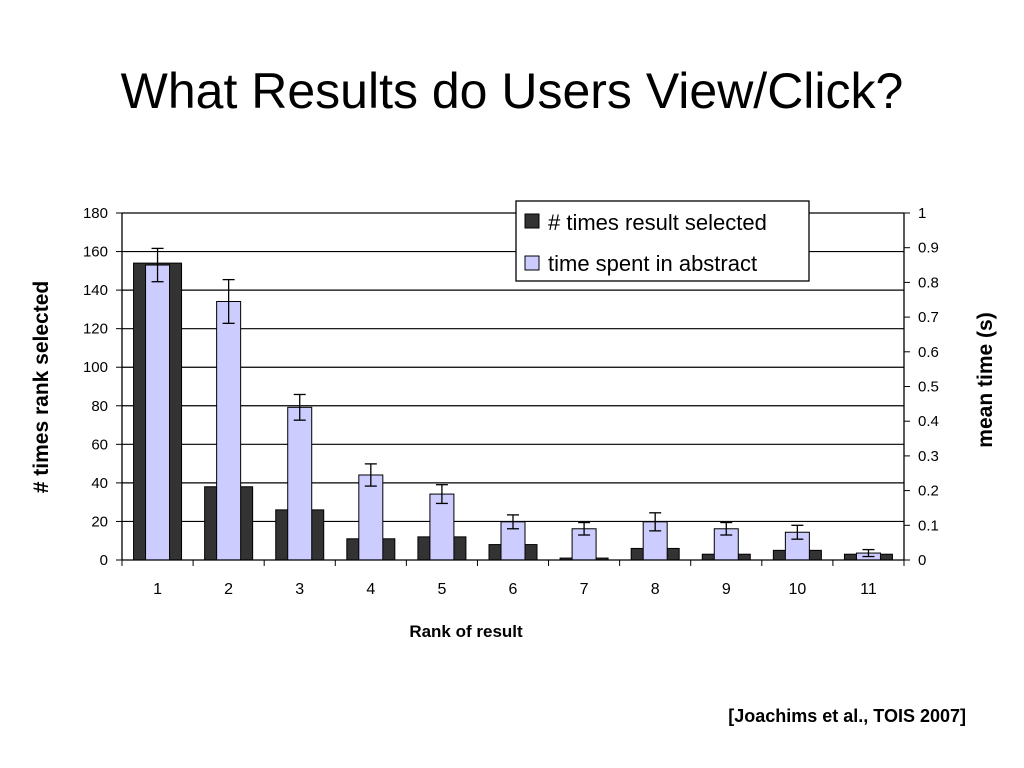 The width and height of the screenshot is (1024, 768). What do you see at coordinates (985, 379) in the screenshot?
I see `y-axis-right-title: mean time (s)` at bounding box center [985, 379].